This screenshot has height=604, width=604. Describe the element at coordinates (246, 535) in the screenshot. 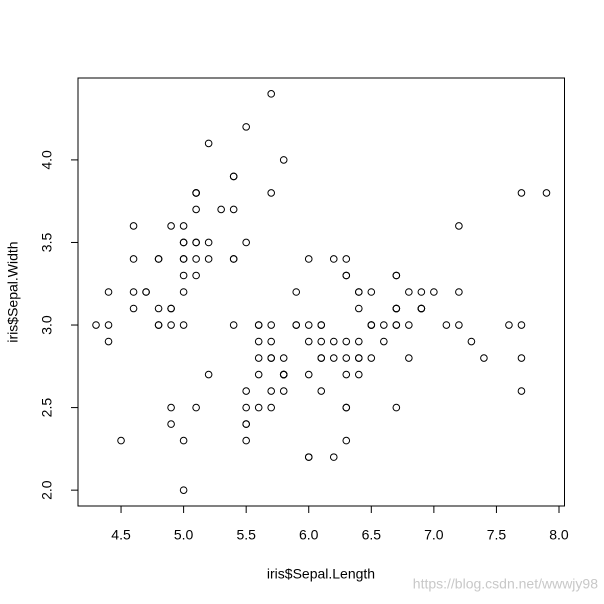

I see `x-tick-label: 5.5` at that location.